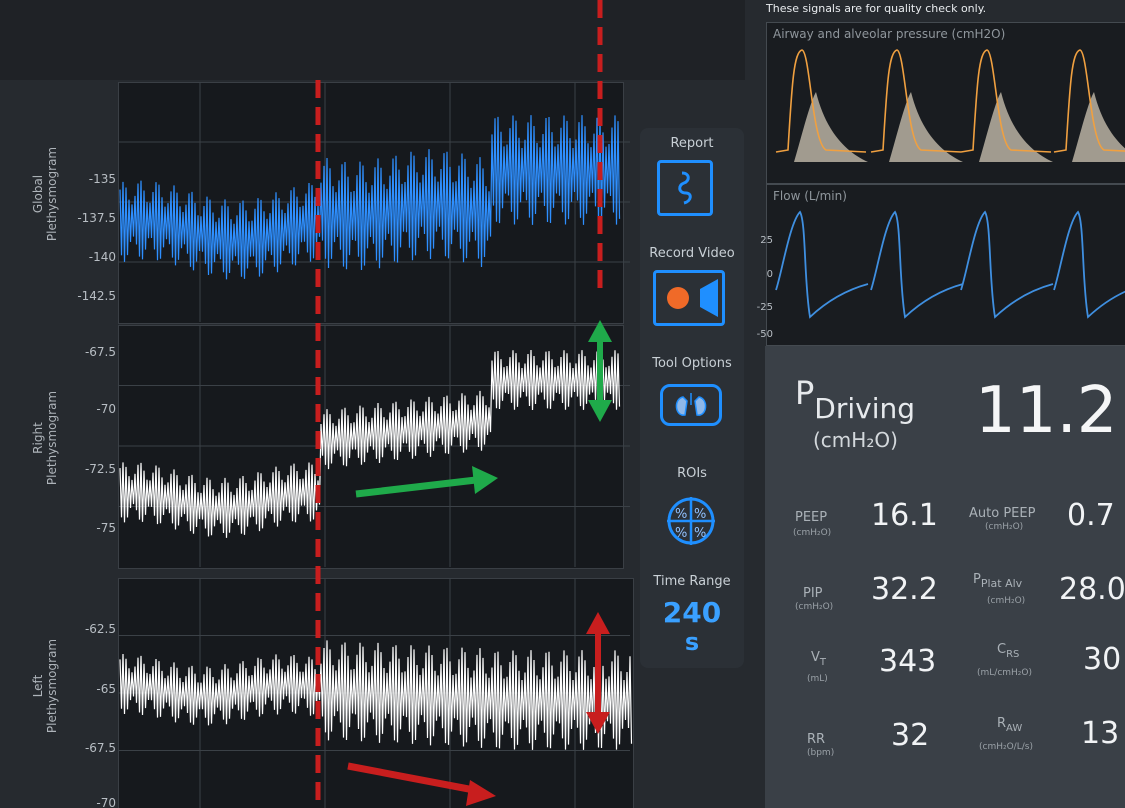  I want to click on flow-waveform-title: Flow (L/min), so click(810, 196).